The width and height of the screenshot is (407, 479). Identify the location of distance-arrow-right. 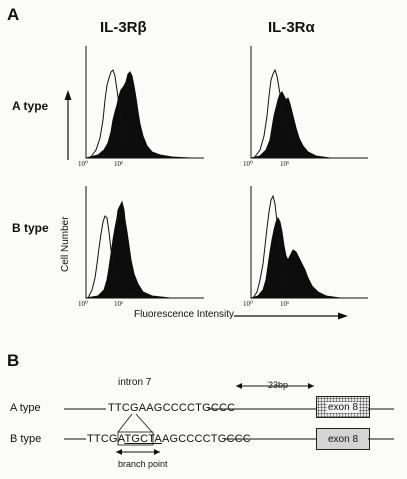
(311, 386).